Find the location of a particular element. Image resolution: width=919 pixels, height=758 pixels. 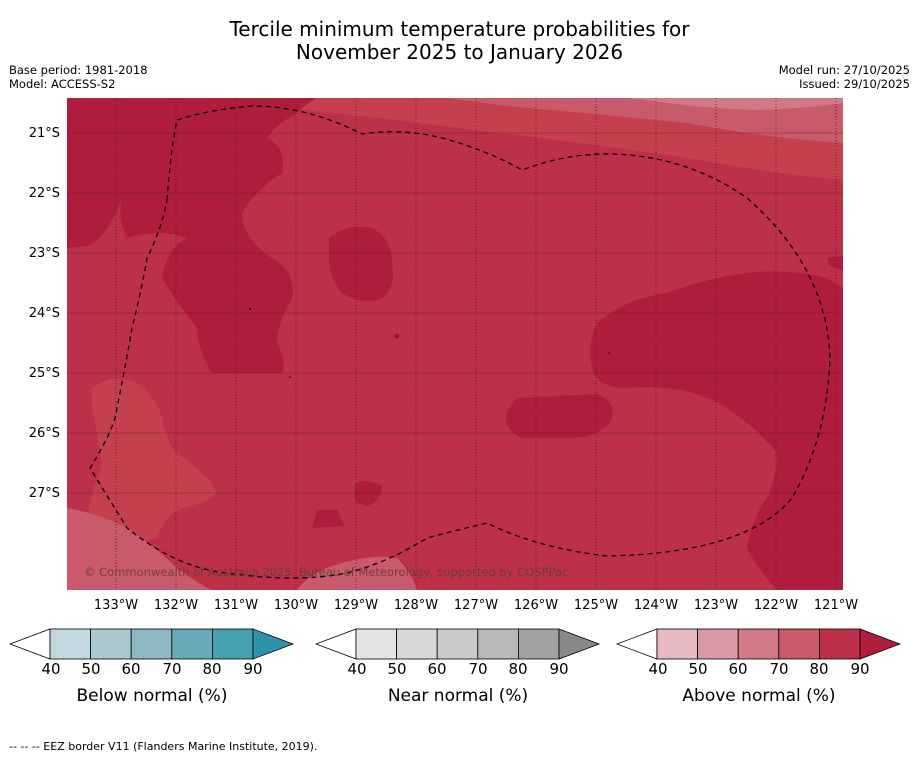

model-run: Model run: 27/10/2025 is located at coordinates (844, 70).